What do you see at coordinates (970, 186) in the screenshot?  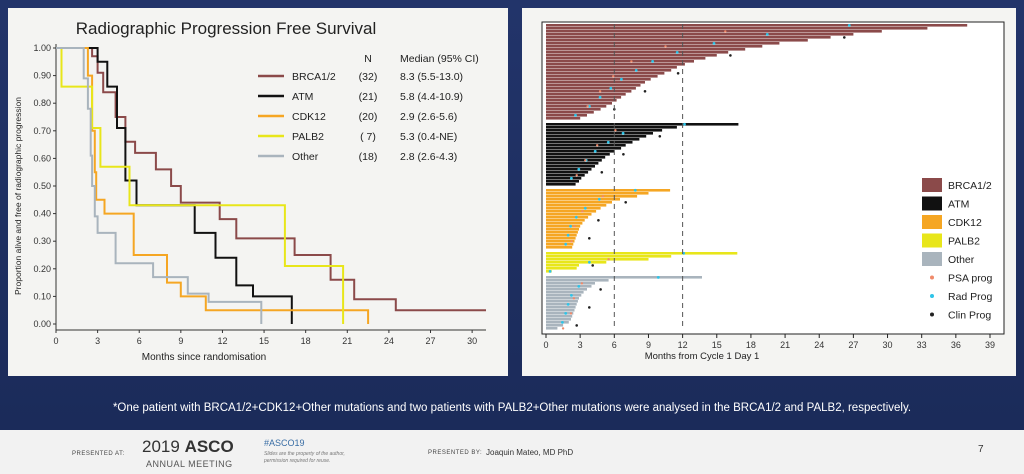 I see `swimmer-legend-label: BRCA1/2` at bounding box center [970, 186].